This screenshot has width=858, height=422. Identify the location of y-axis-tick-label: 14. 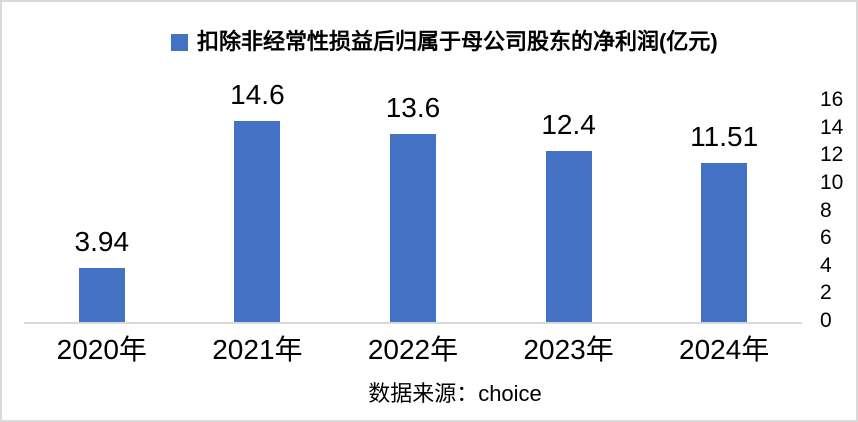
(832, 127).